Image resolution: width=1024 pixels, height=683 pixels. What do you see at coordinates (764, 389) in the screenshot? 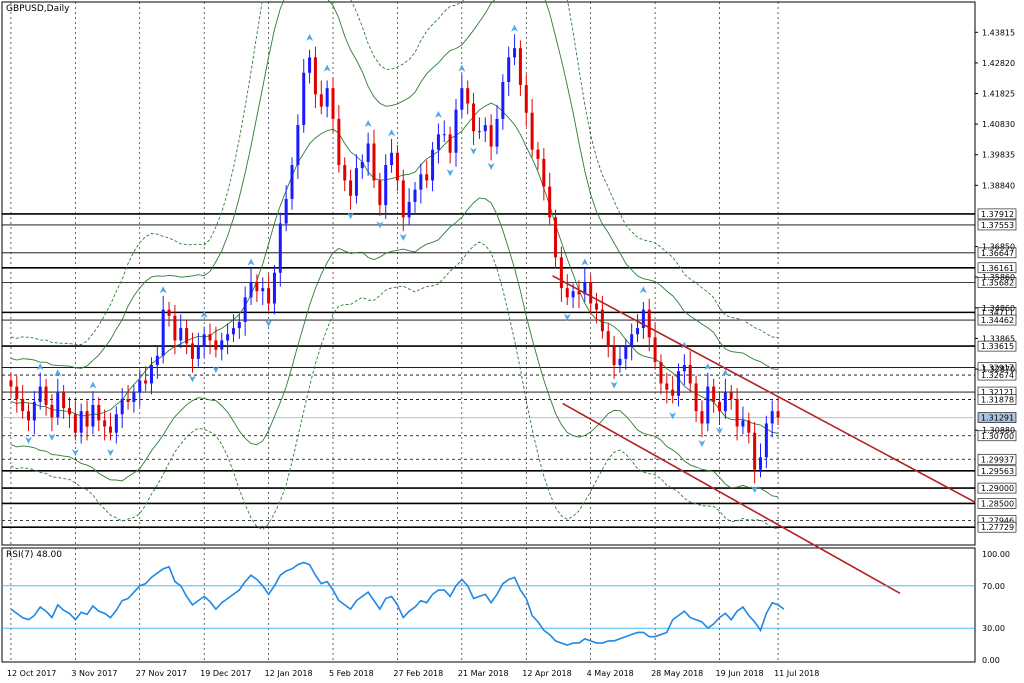
I see `channel-upper-line` at bounding box center [764, 389].